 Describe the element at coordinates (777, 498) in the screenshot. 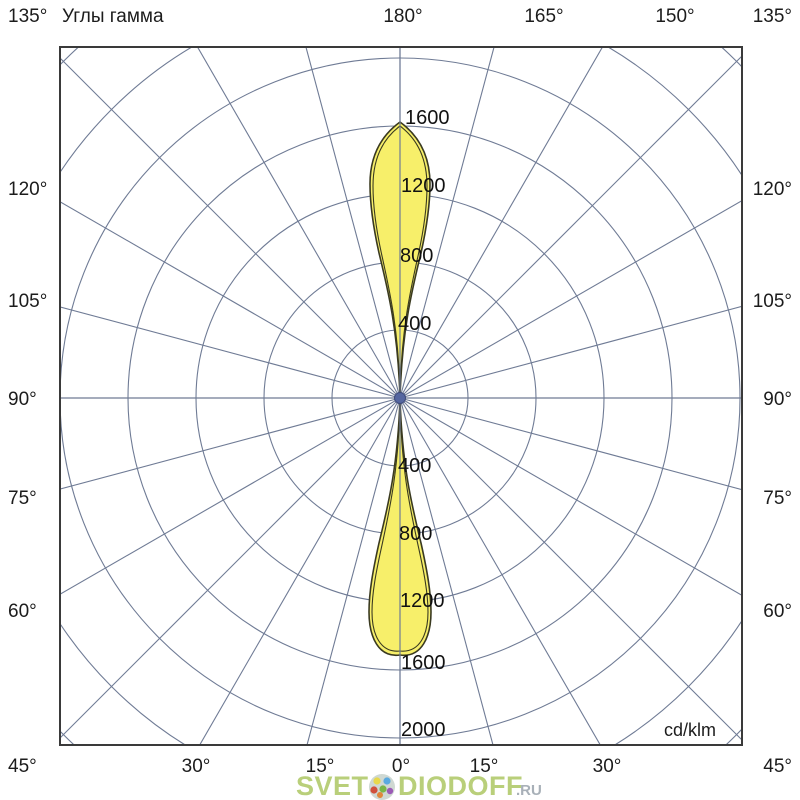

I see `right-tick-75: 75°` at that location.